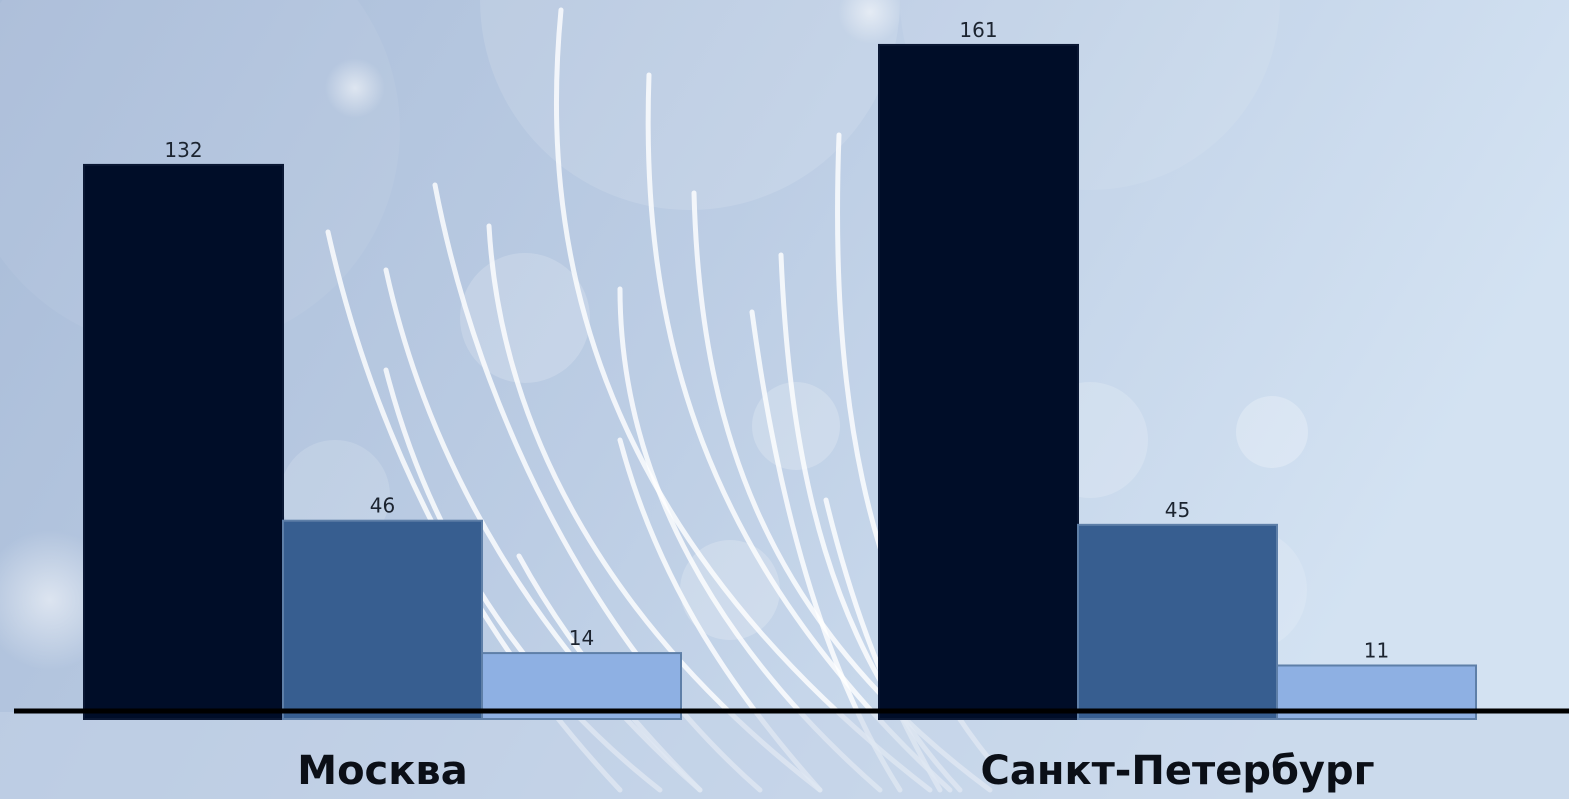  Describe the element at coordinates (382, 506) in the screenshot. I see `data-label: 46` at that location.